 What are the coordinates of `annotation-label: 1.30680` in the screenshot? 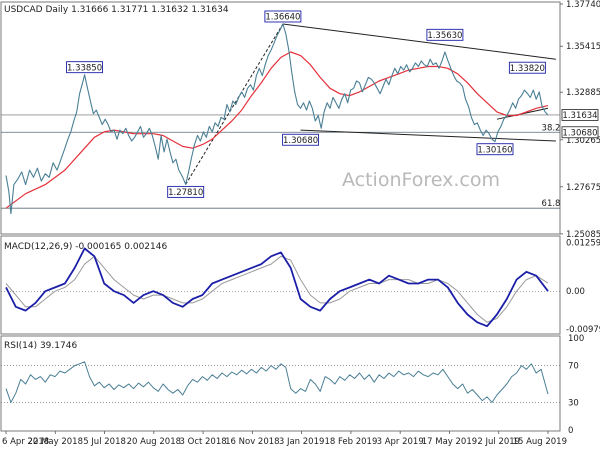 It's located at (301, 139).